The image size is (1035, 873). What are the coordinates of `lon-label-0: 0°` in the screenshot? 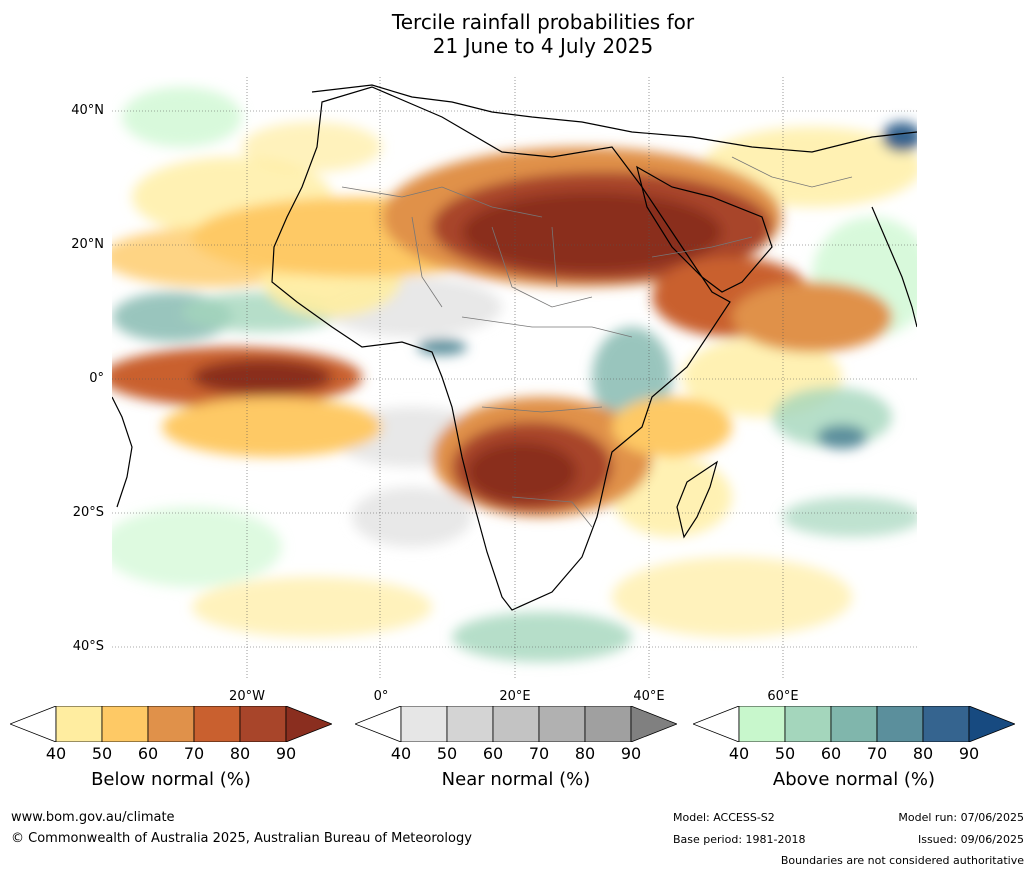 It's located at (381, 696).